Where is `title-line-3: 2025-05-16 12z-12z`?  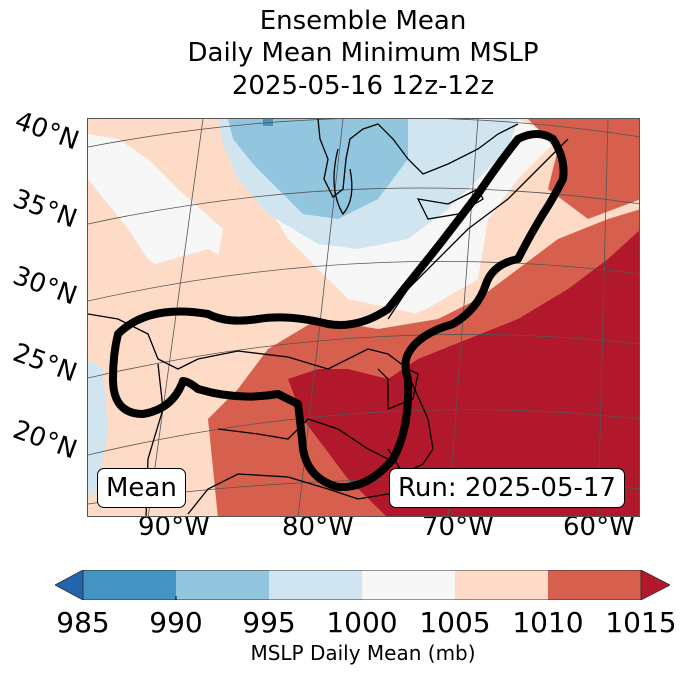
title-line-3: 2025-05-16 12z-12z is located at coordinates (363, 86).